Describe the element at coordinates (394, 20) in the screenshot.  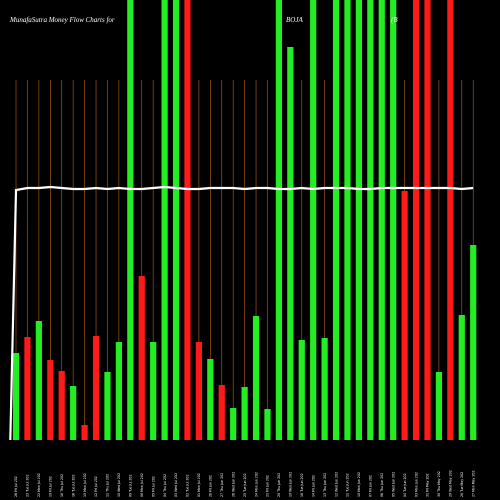
I see `chart-ticker-suffix: (B` at that location.